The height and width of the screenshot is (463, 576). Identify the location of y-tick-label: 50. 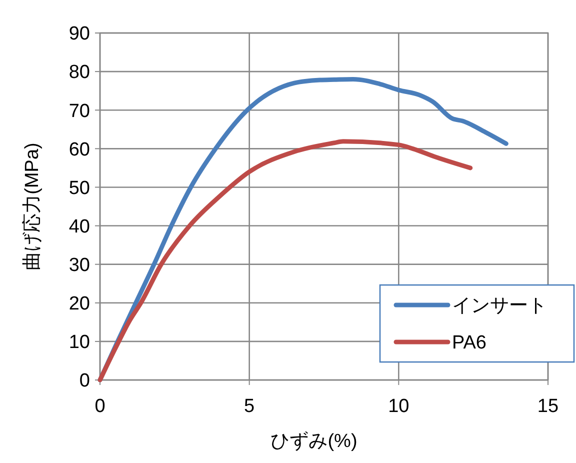
(79, 188).